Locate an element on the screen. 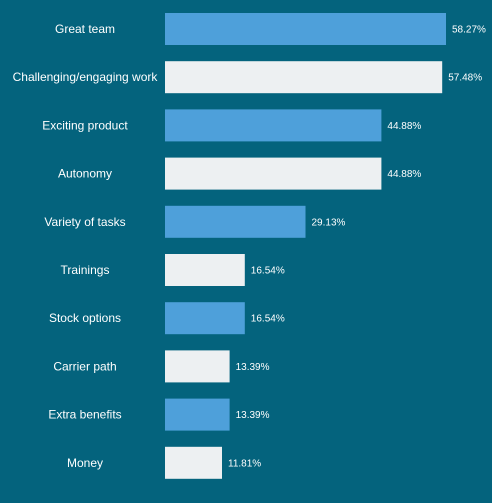 This screenshot has height=503, width=492. value-label-6: 16.54% is located at coordinates (268, 319).